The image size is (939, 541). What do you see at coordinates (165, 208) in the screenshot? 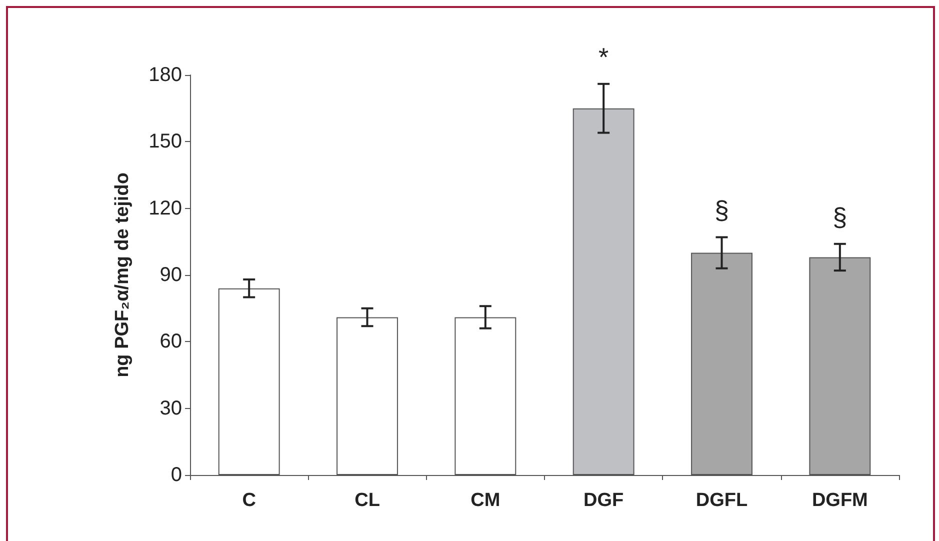
I see `y-tick-label: 120` at bounding box center [165, 208].